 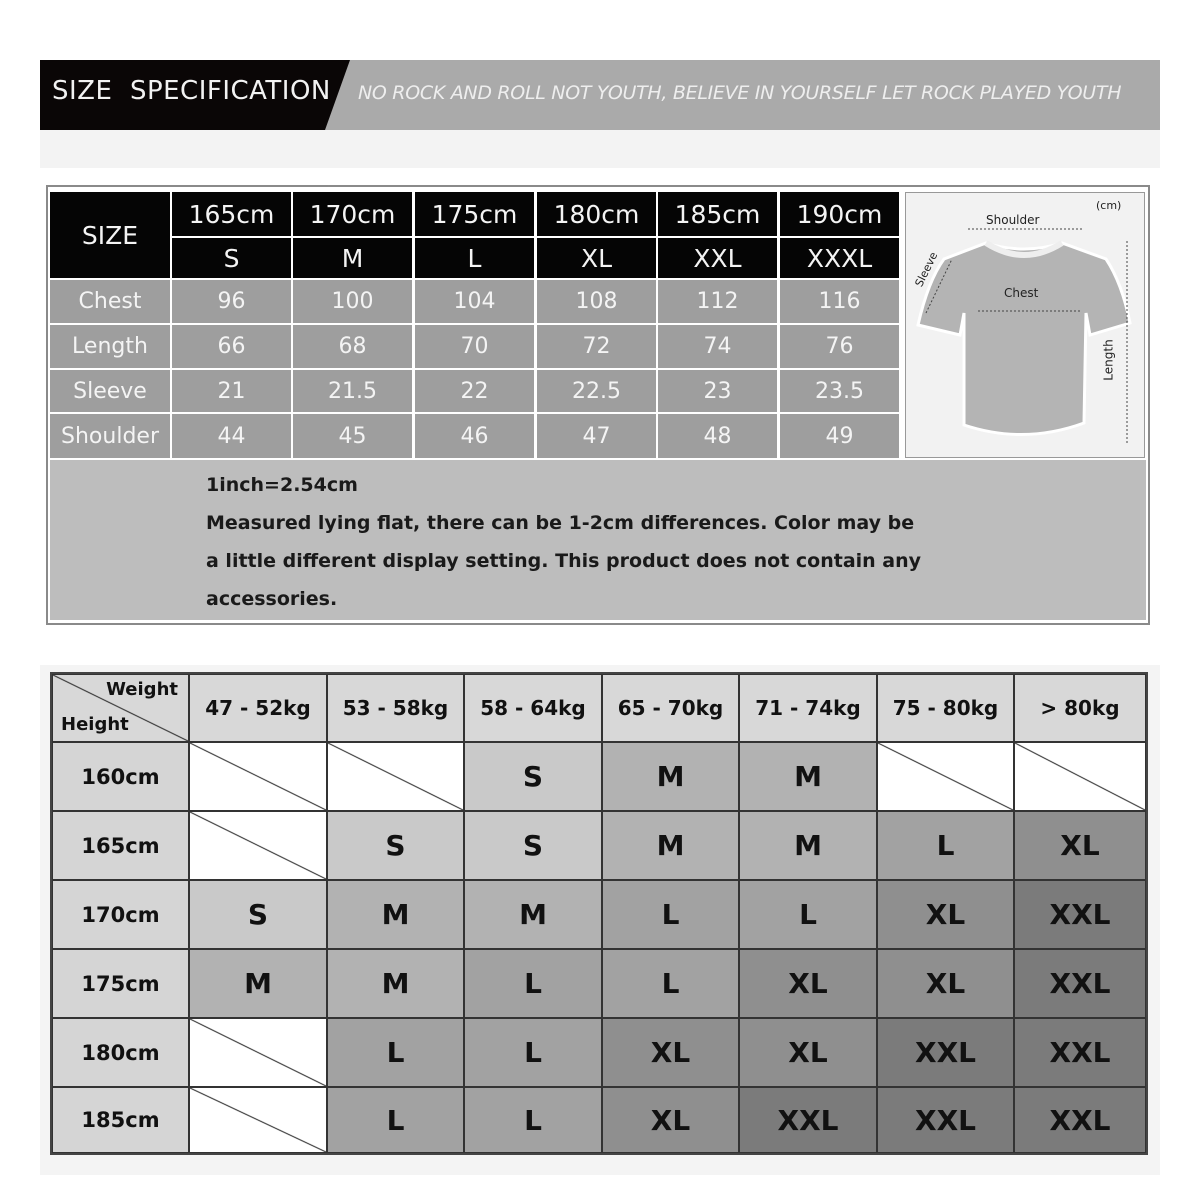 What do you see at coordinates (110, 301) in the screenshot?
I see `measurement-label: Chest` at bounding box center [110, 301].